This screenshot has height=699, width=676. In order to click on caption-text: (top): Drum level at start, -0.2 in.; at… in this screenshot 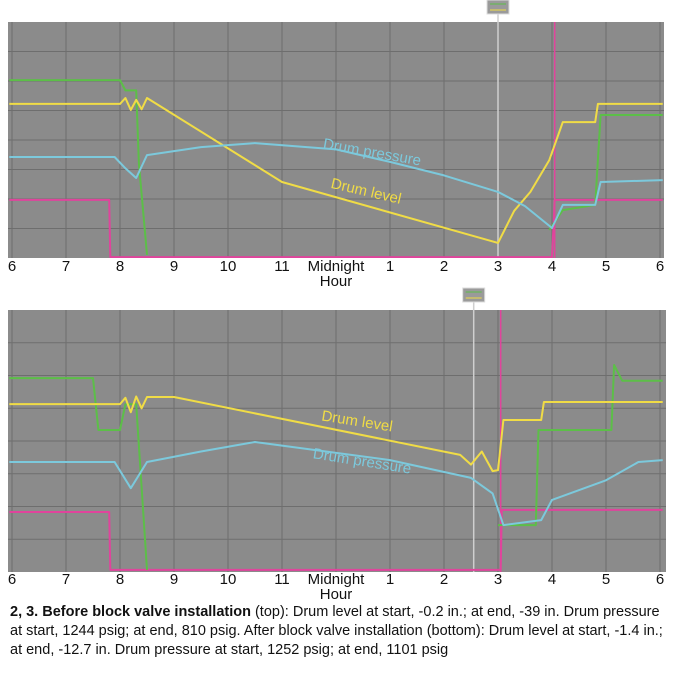, I will do `click(336, 631)`.